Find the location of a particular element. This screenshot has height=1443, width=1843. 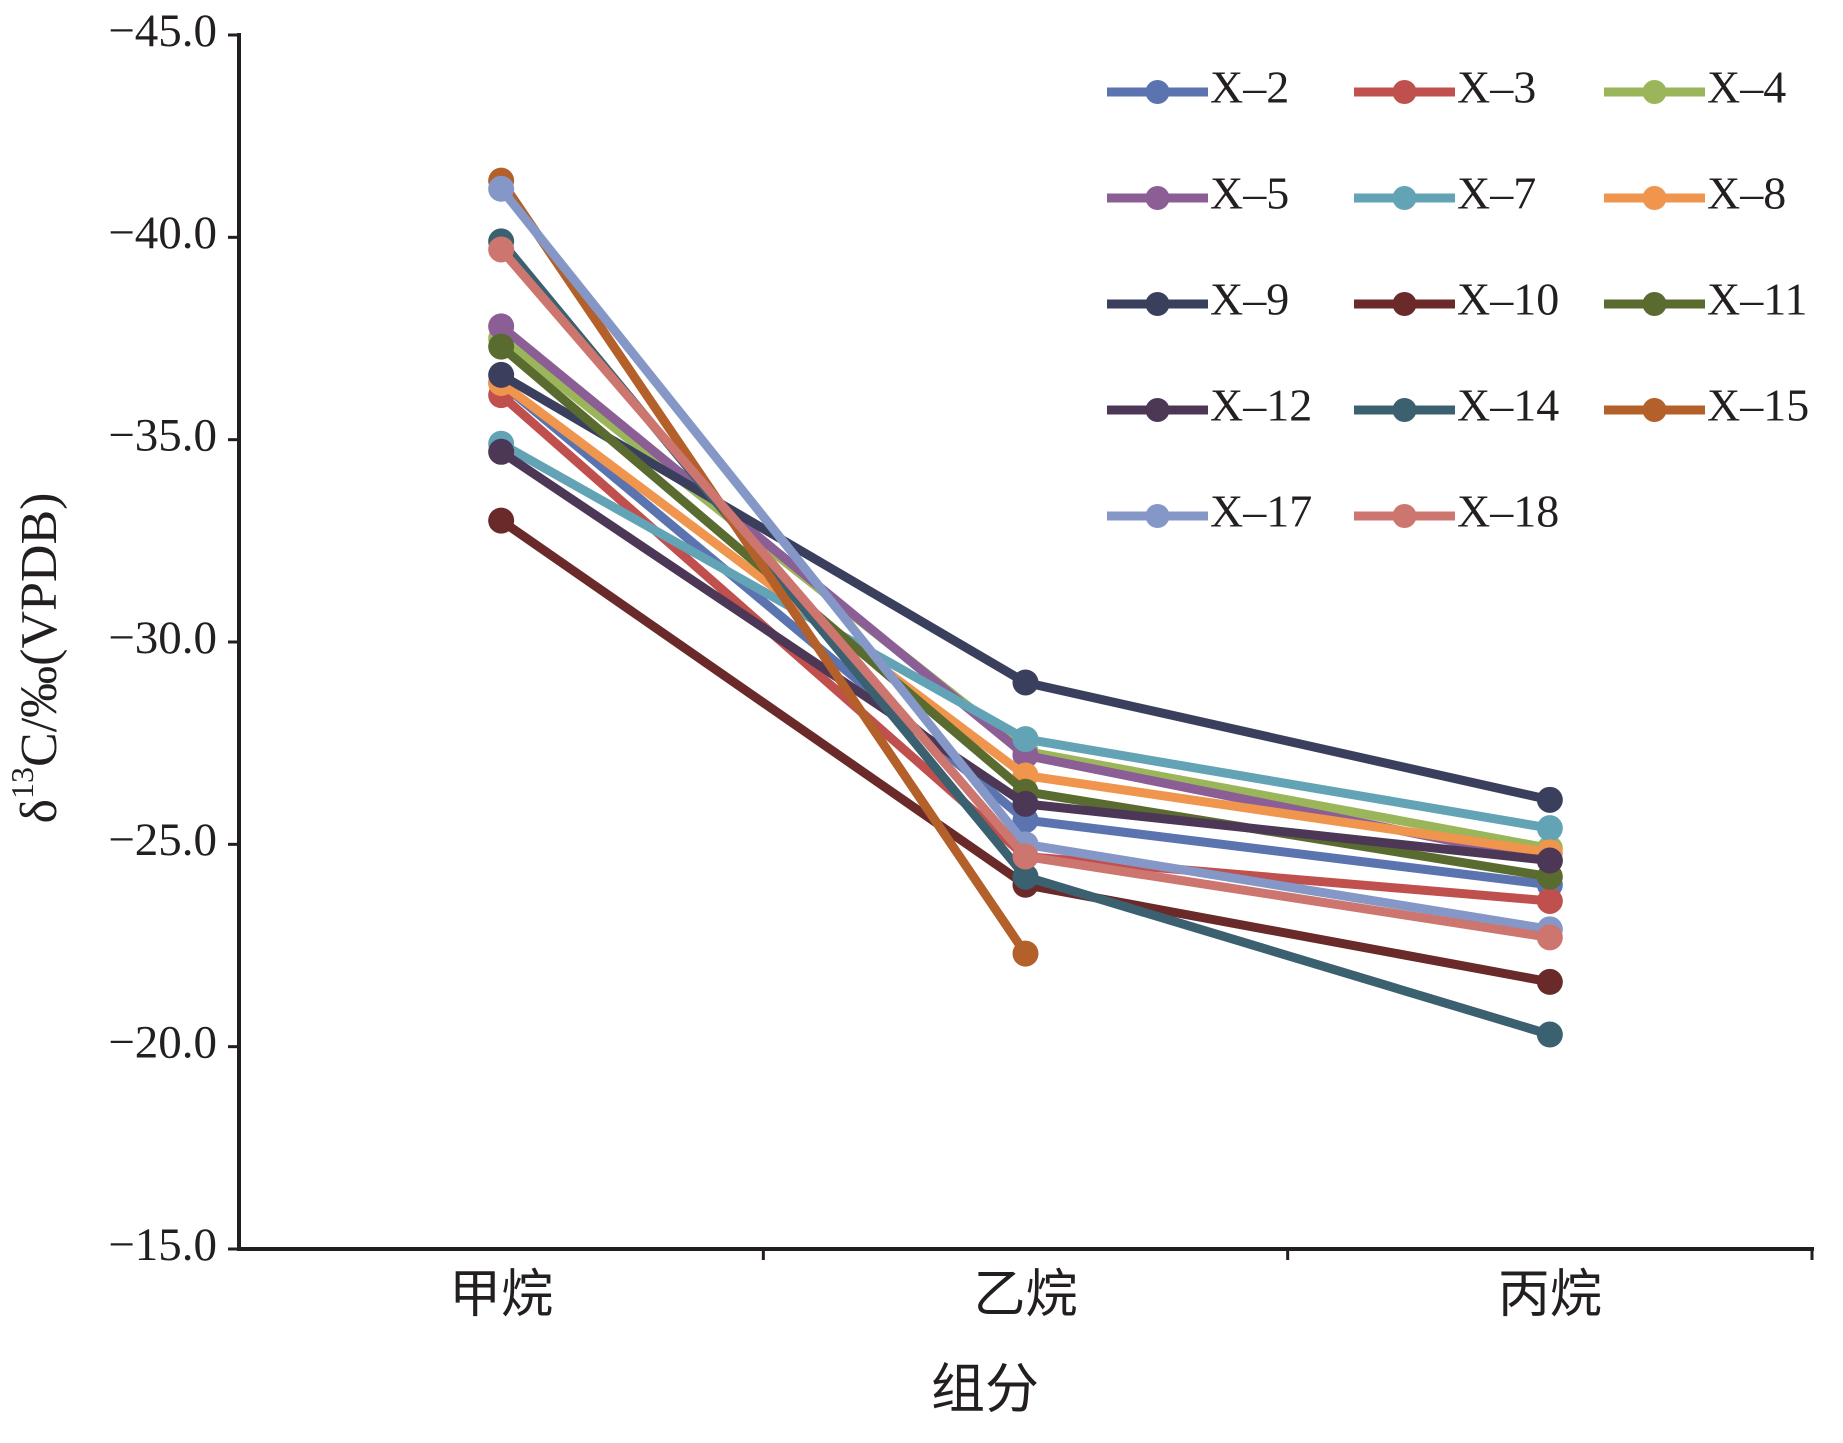

y-ticks: −45.0 −40.0 −35.0 −30.0 −25.0 −20.0 −15.0 is located at coordinates (173, 638).